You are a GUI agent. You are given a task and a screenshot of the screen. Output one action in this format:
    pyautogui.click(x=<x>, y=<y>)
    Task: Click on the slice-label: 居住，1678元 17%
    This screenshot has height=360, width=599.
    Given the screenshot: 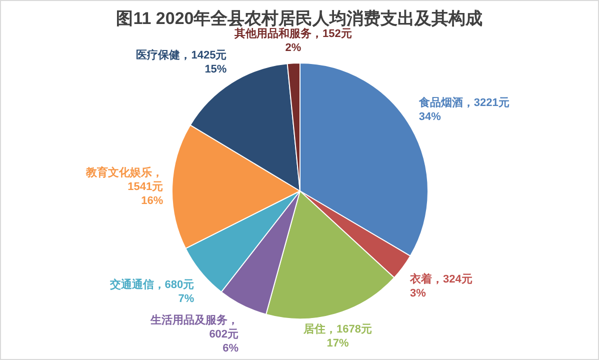 What is the action you would take?
    pyautogui.click(x=337, y=337)
    